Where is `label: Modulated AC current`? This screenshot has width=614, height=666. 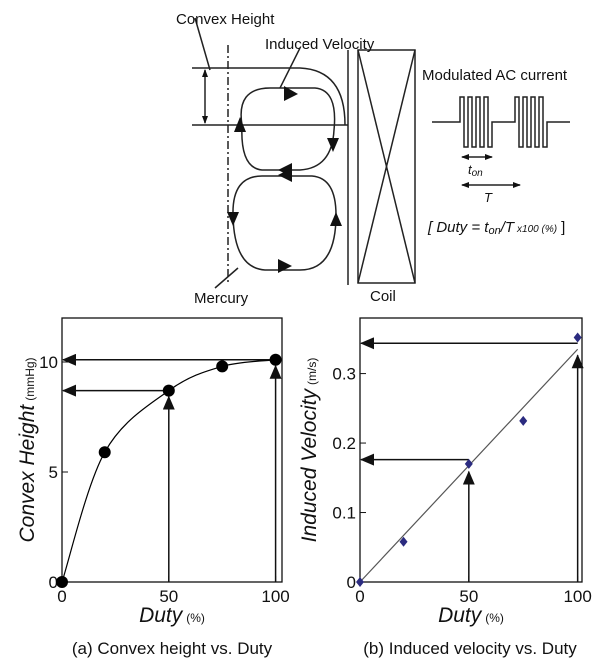
label: Modulated AC current is located at coordinates (495, 75).